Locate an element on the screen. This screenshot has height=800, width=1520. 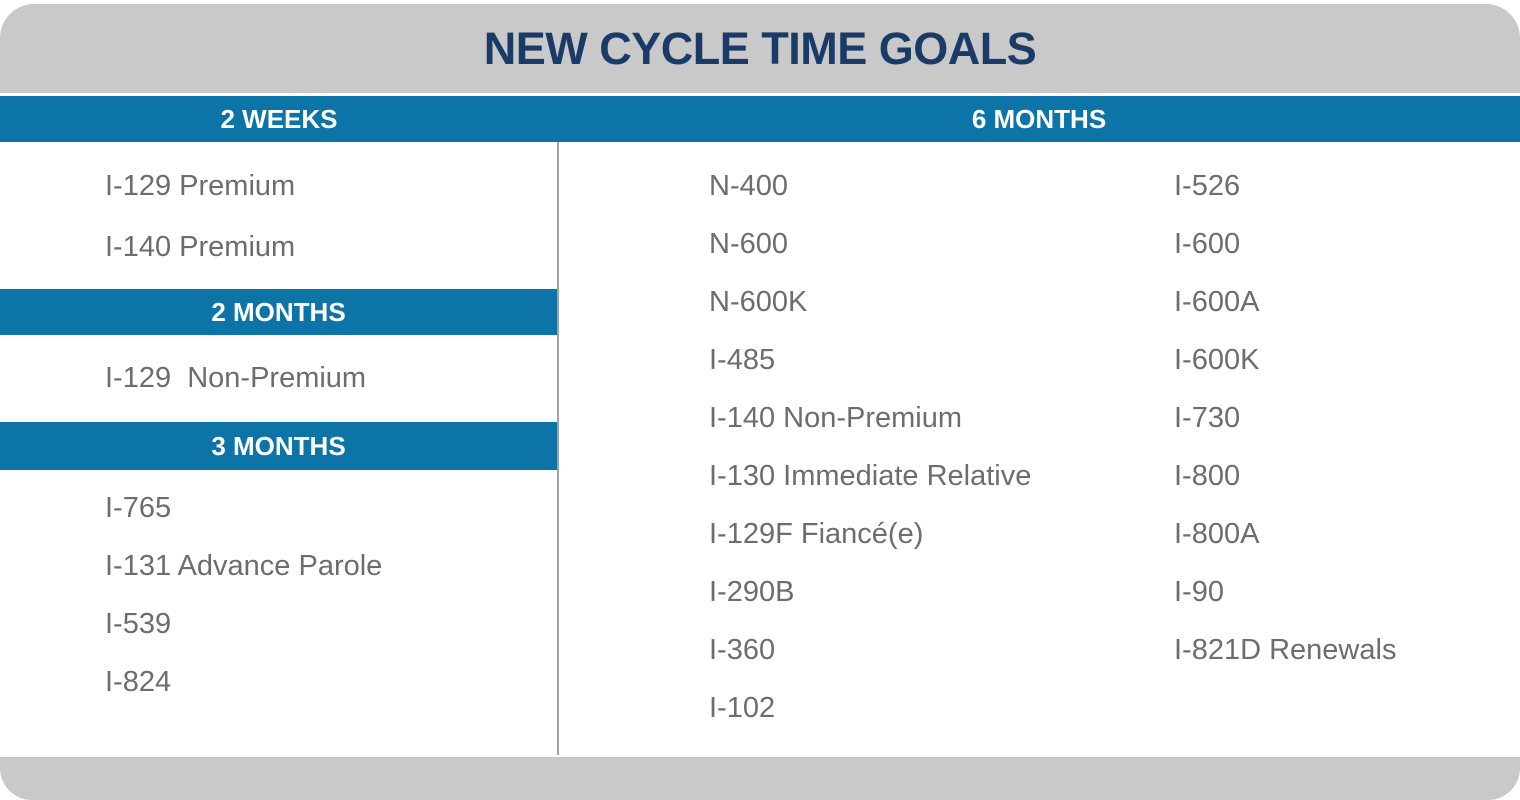
card-header: NEW CYCLE TIME GOALS is located at coordinates (760, 48).